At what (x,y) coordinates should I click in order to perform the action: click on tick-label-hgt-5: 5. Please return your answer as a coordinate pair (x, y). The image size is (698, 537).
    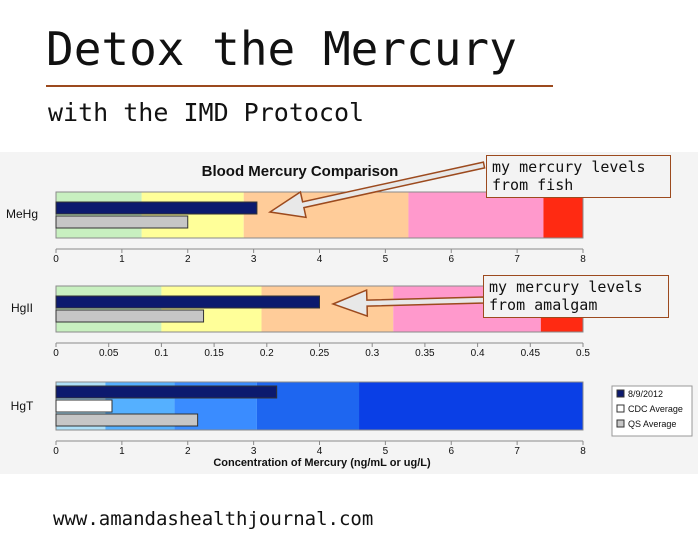
    Looking at the image, I should click on (386, 451).